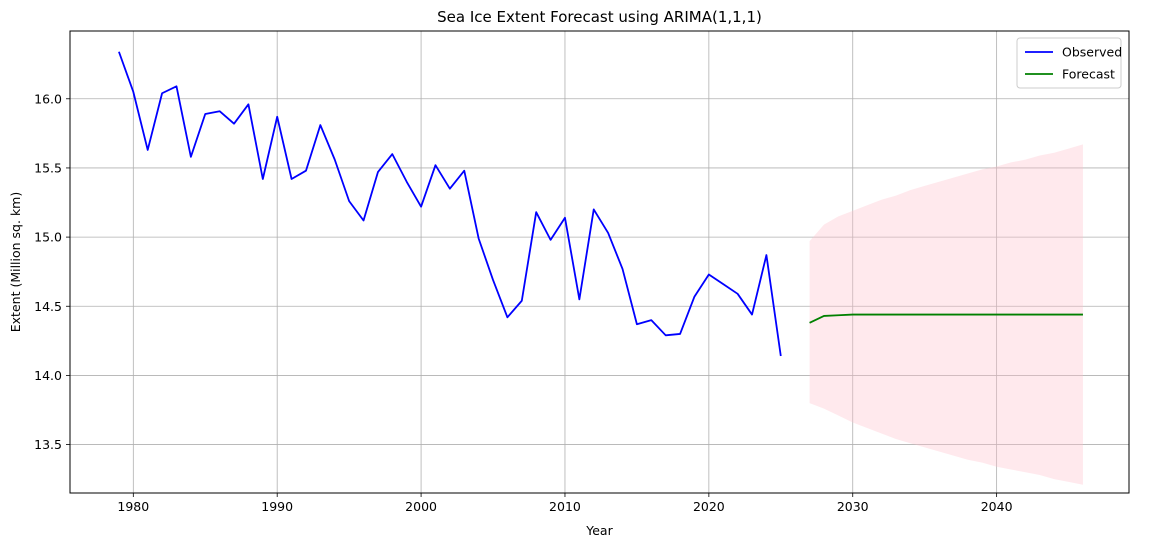 This screenshot has width=1165, height=547. Describe the element at coordinates (997, 506) in the screenshot. I see `x-tick-label: 2040` at that location.